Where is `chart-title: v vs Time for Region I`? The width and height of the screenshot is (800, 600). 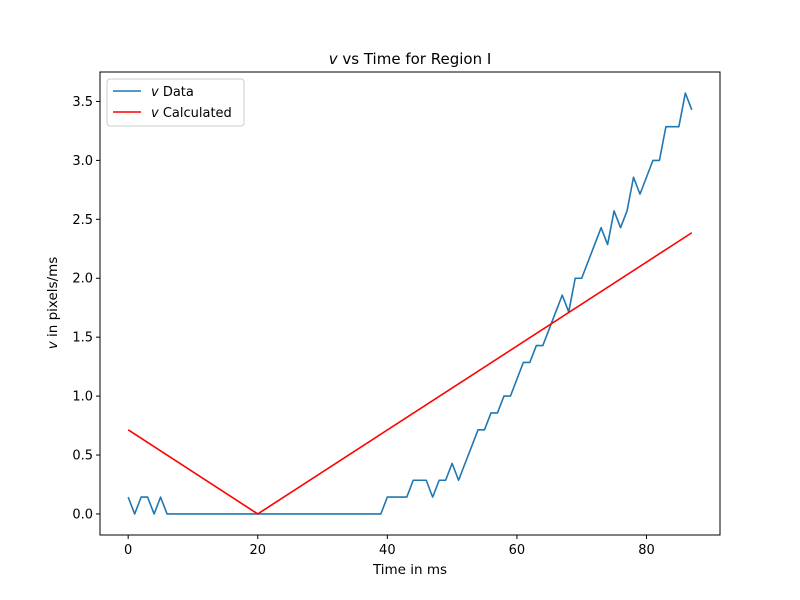 chart-title: v vs Time for Region I is located at coordinates (410, 59).